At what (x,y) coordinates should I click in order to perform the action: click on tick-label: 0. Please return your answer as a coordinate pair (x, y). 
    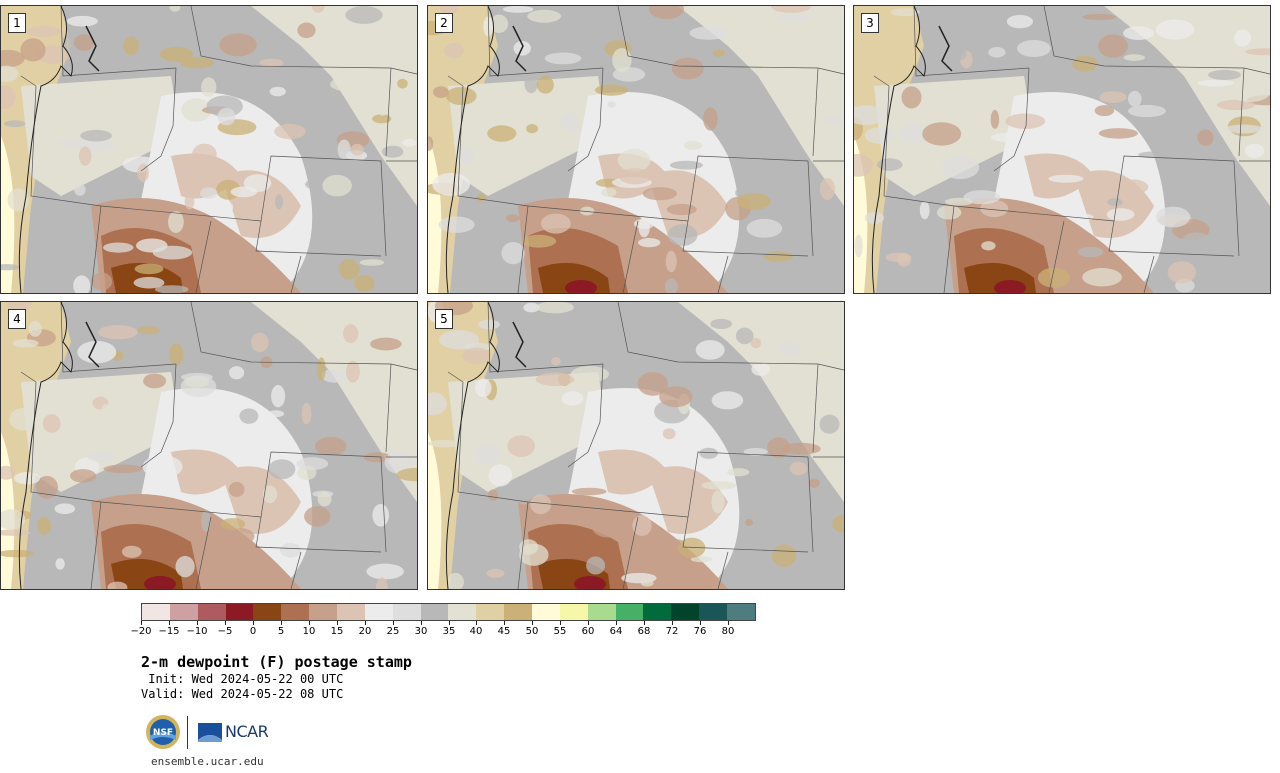
    Looking at the image, I should click on (253, 631).